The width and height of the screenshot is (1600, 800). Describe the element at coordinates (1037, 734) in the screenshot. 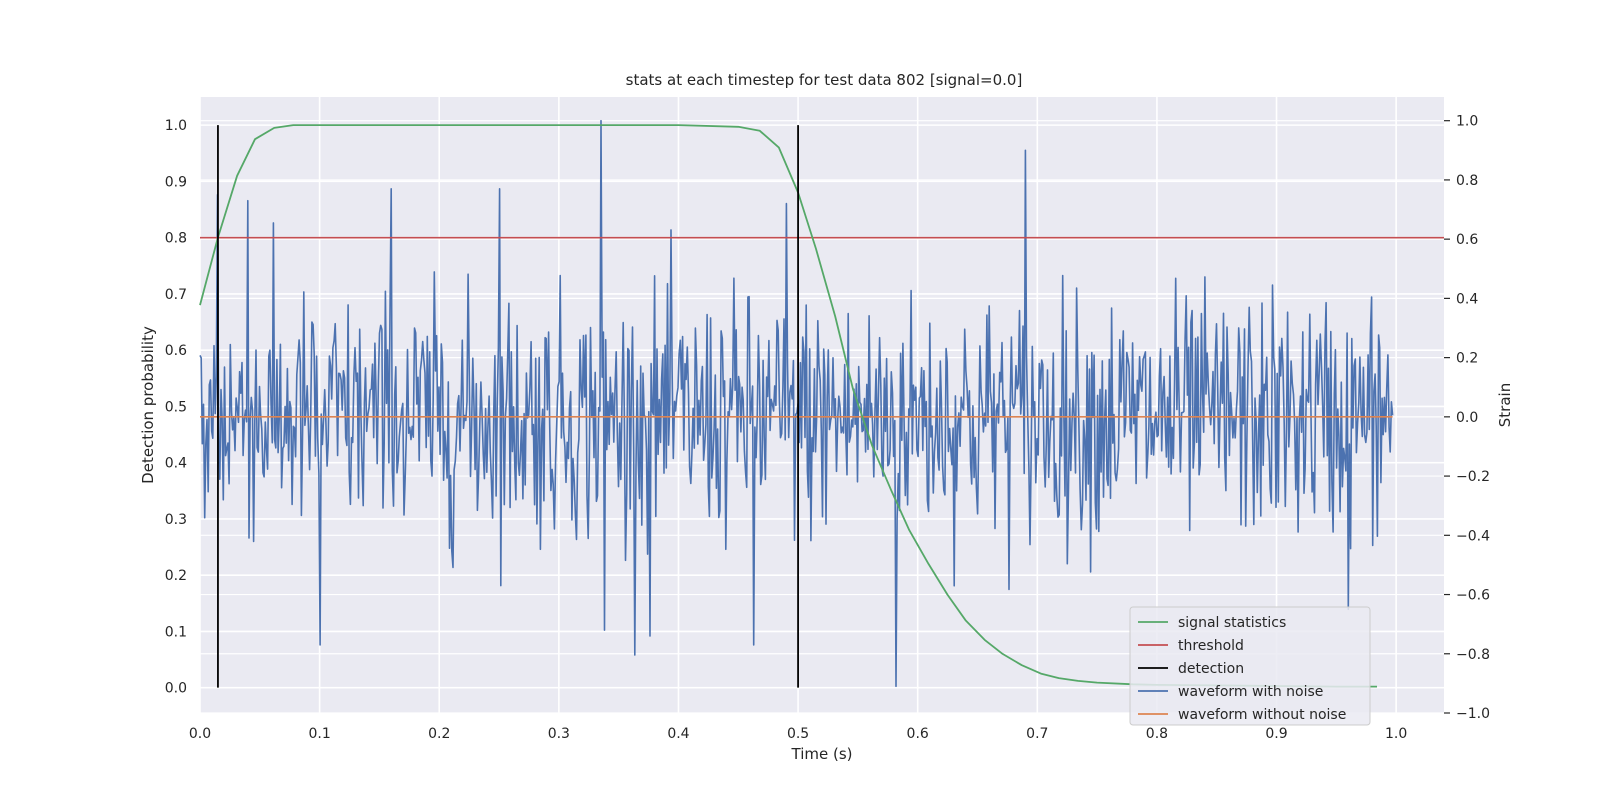

I see `x-tick-label: 0.7` at that location.